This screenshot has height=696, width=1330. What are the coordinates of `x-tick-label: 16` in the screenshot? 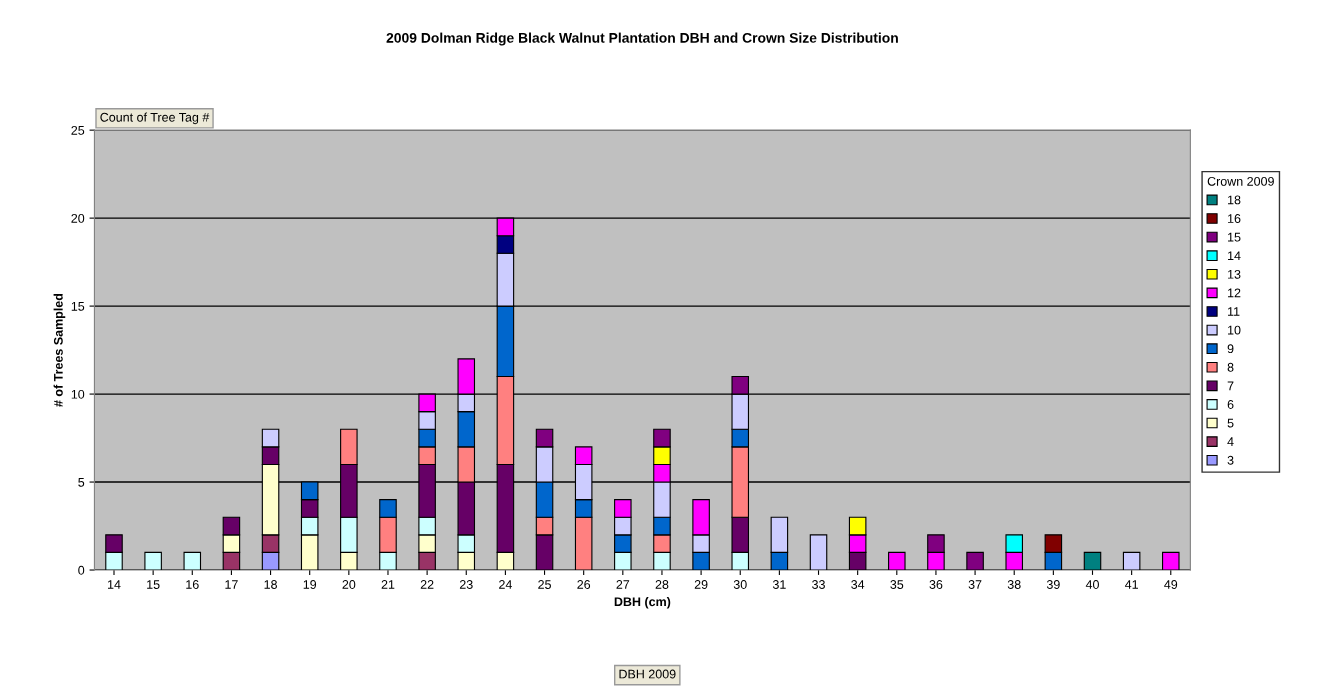 It's located at (192, 584).